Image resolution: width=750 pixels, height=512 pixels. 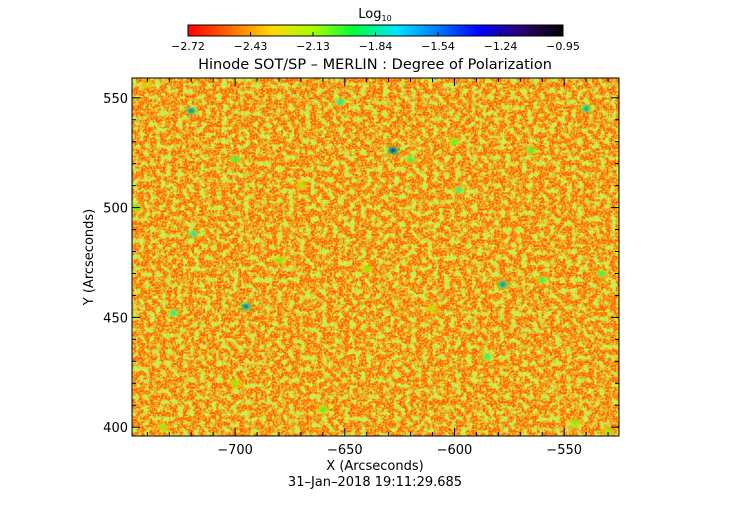 I want to click on footer-timestamp: 31–Jan–2018 19:11:29.685, so click(x=375, y=482).